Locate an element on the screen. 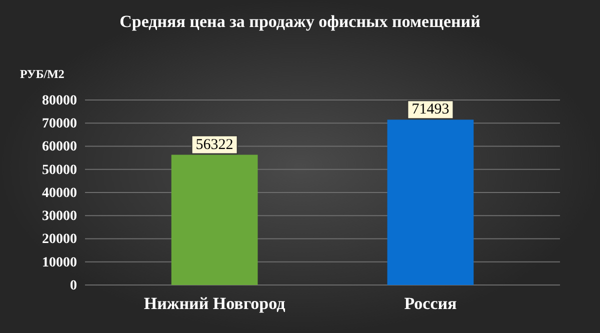  chart-title: Средняя цена за продажу офисных помещений is located at coordinates (300, 21).